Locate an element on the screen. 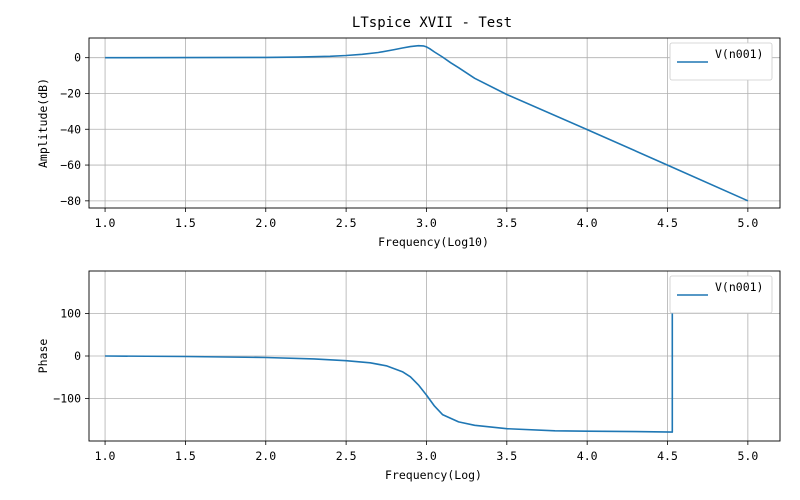  amplitude-legend-label: V(n001) is located at coordinates (739, 54).